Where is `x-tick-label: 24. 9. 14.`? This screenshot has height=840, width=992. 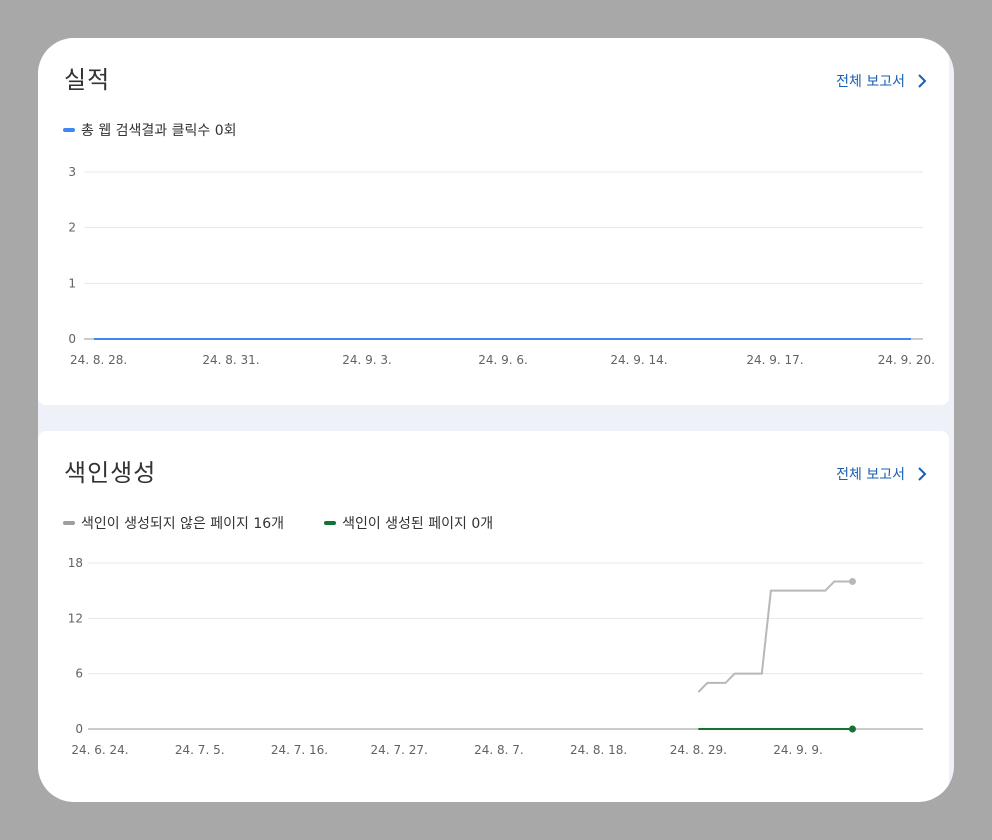
x-tick-label: 24. 9. 14. is located at coordinates (638, 360).